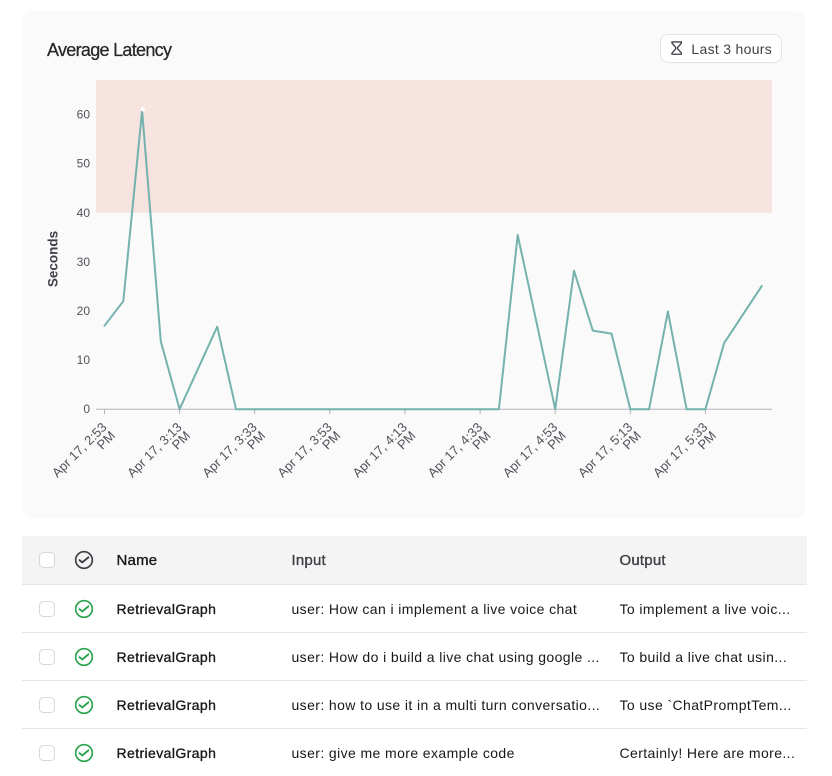 The height and width of the screenshot is (776, 832). What do you see at coordinates (84, 360) in the screenshot?
I see `svg-text: 10` at bounding box center [84, 360].